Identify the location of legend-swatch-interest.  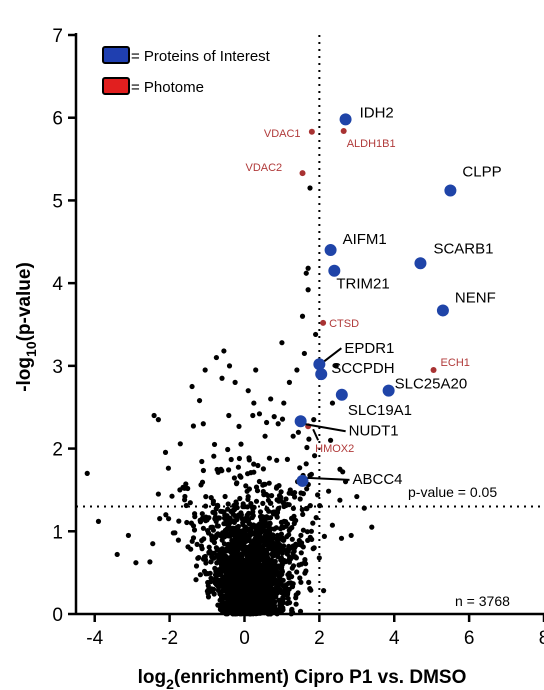
(116, 55).